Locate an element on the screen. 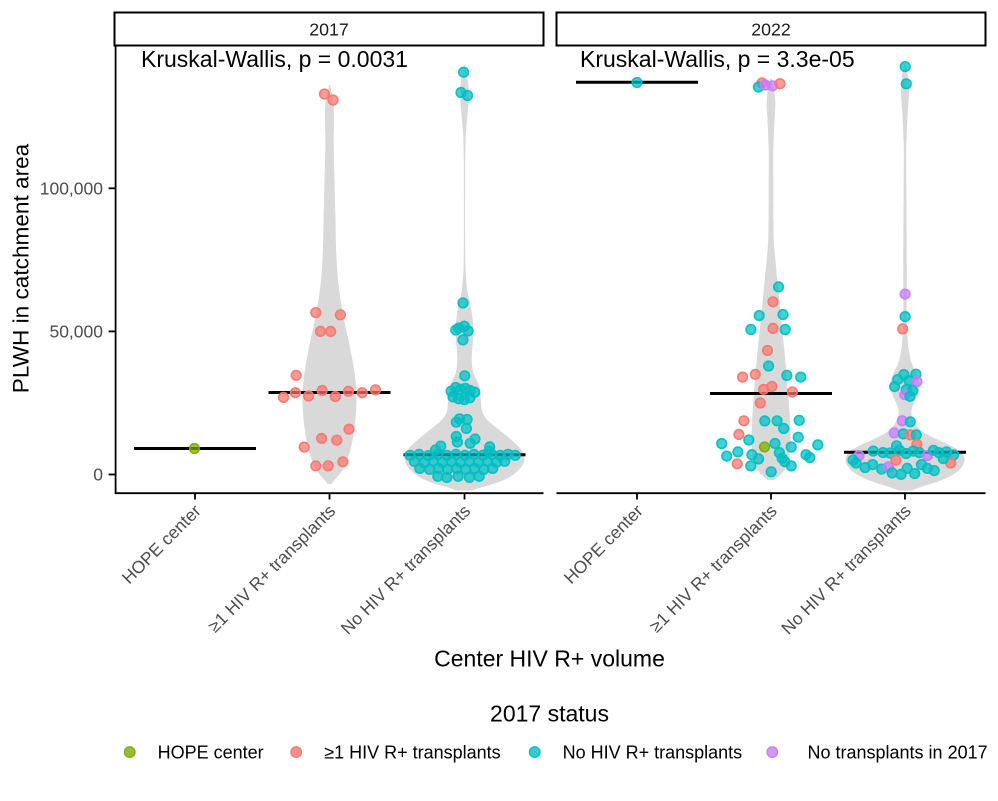  svg-text: HOPE center is located at coordinates (211, 753).